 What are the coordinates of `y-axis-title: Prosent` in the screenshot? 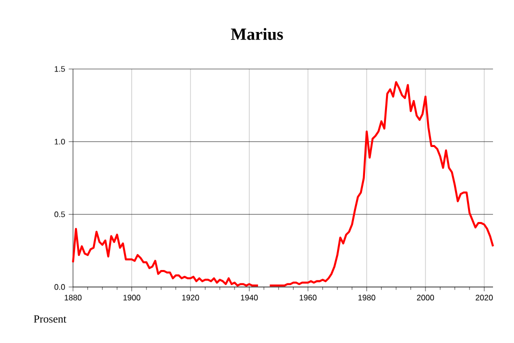 It's located at (50, 319).